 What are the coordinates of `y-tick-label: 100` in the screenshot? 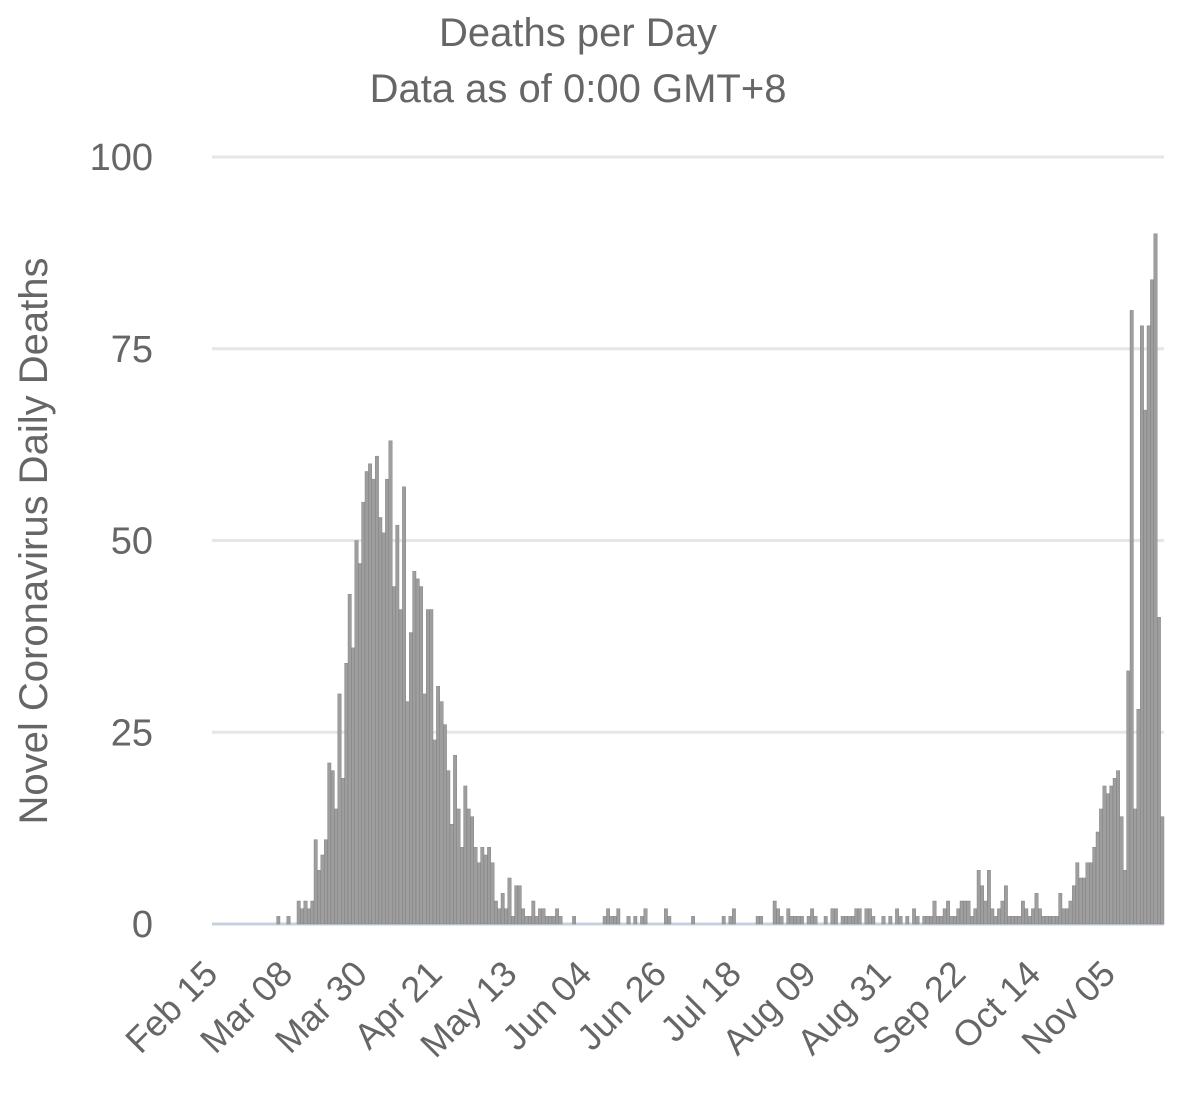 It's located at (121, 158).